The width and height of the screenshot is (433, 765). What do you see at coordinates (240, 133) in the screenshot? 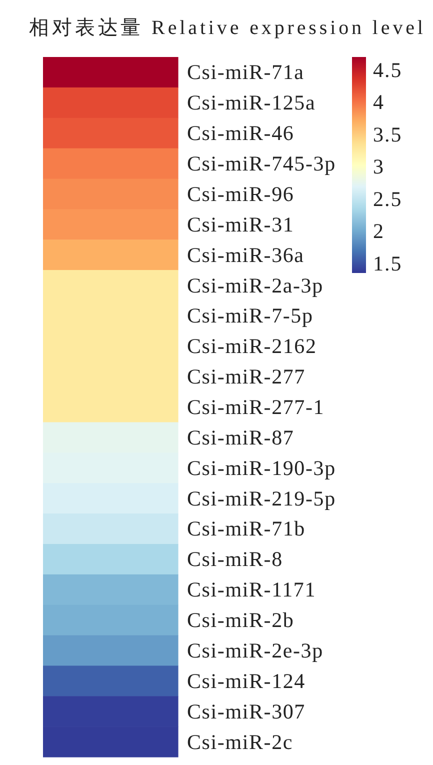
I see `row-label: Csi-miR-46` at bounding box center [240, 133].